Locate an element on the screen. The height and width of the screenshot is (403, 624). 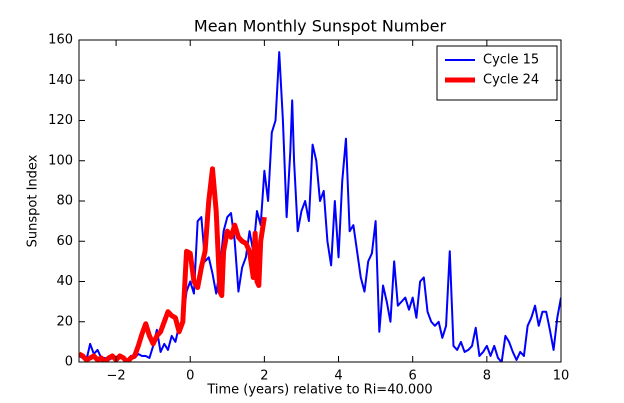
legend-label: Cycle 15 is located at coordinates (511, 60).